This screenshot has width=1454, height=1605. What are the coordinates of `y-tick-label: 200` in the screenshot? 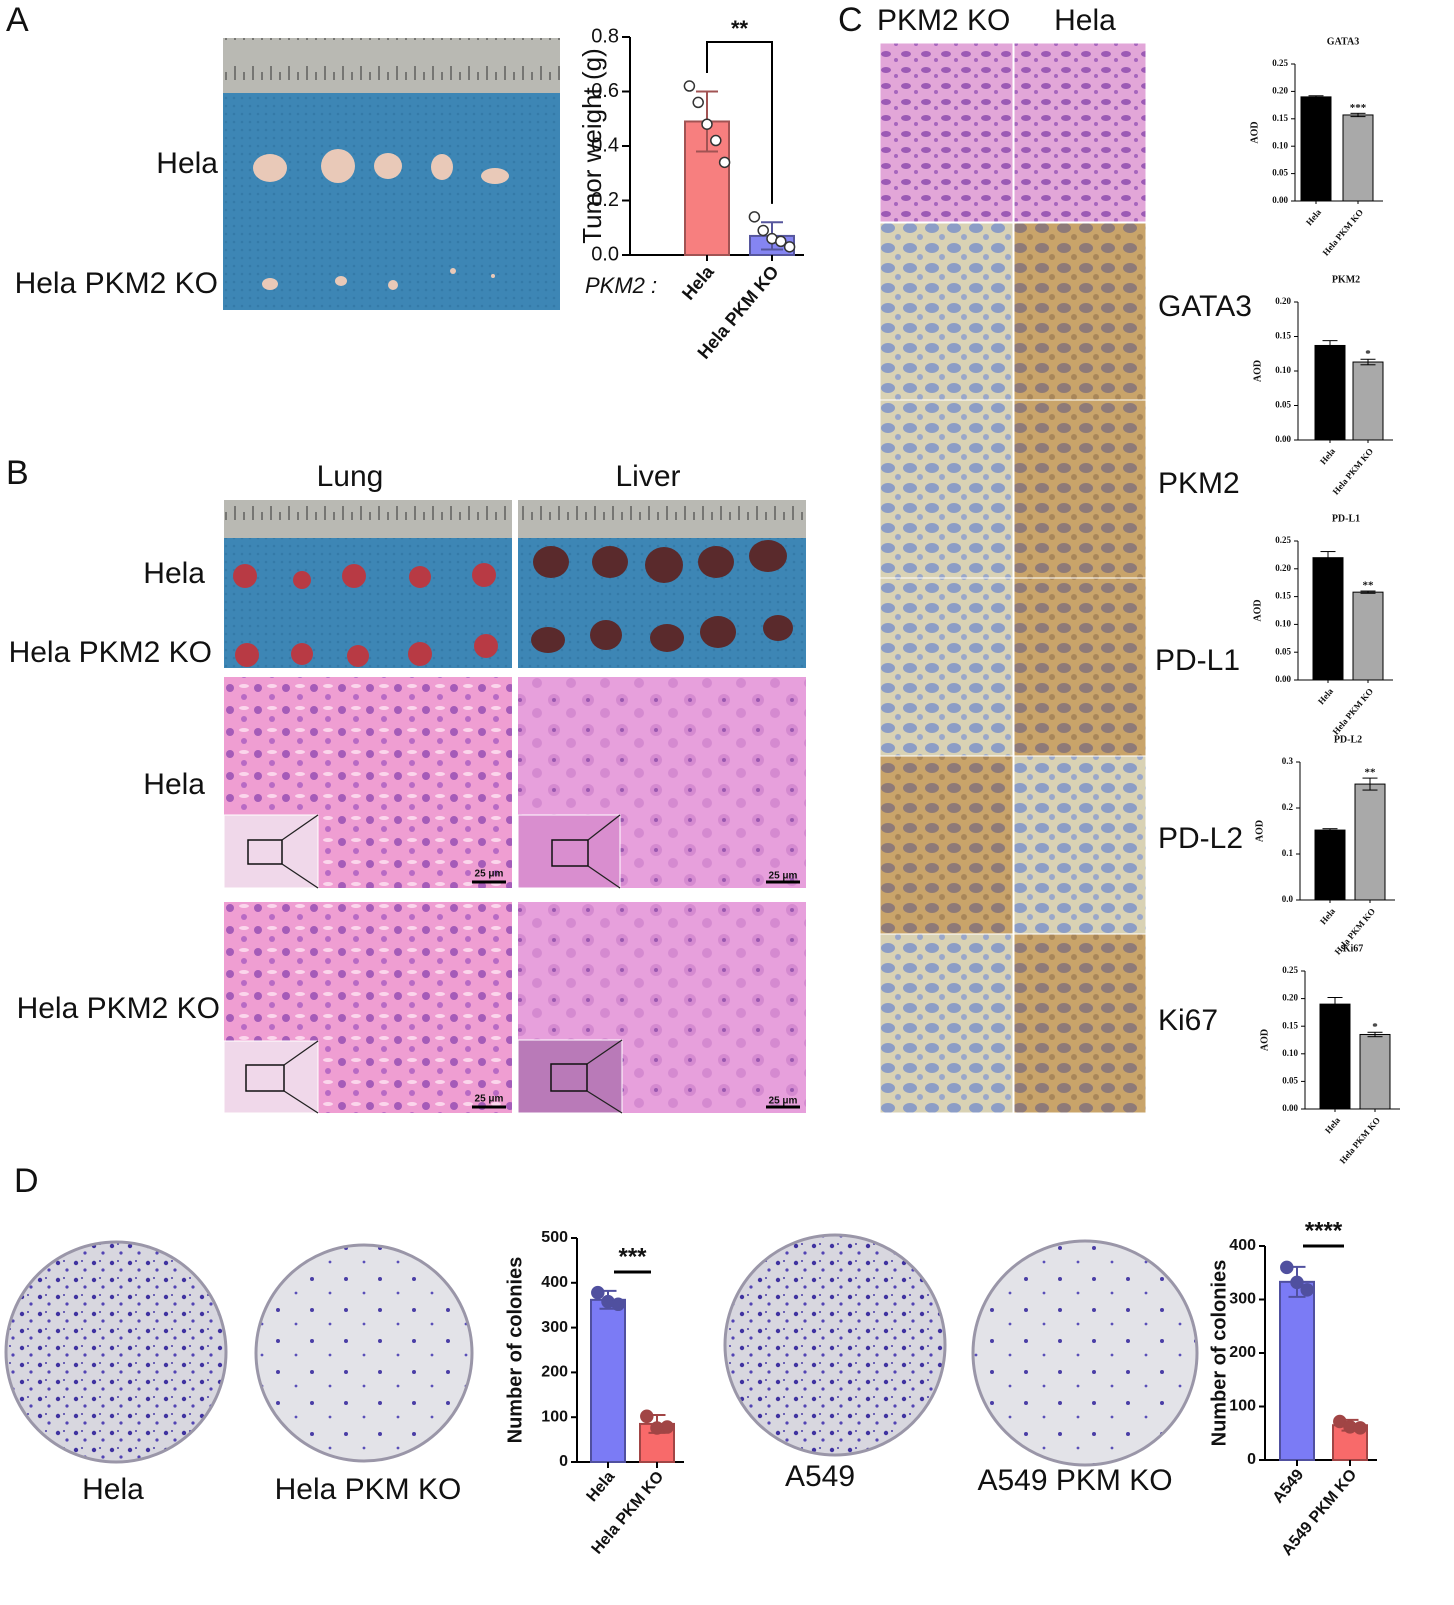 It's located at (554, 1372).